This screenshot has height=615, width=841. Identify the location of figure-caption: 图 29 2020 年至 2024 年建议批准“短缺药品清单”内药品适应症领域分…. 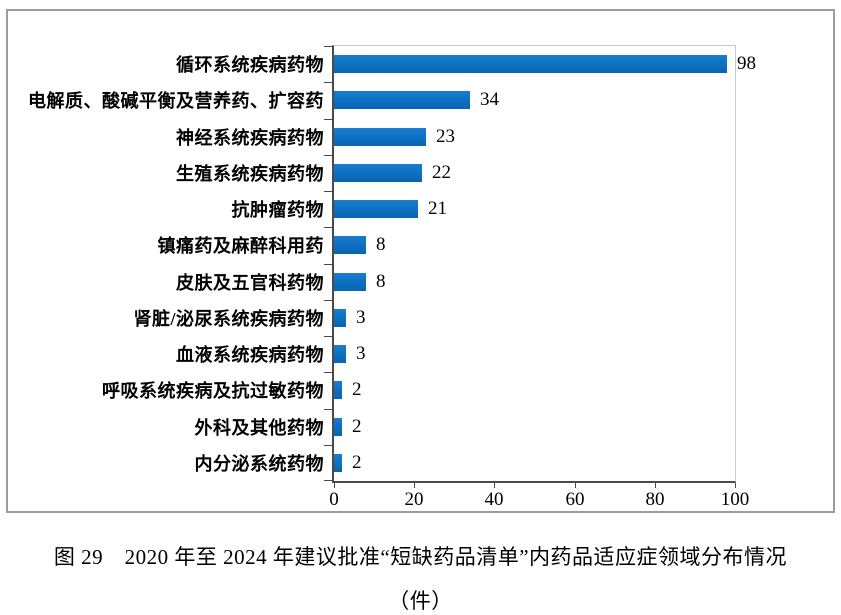
(420, 557).